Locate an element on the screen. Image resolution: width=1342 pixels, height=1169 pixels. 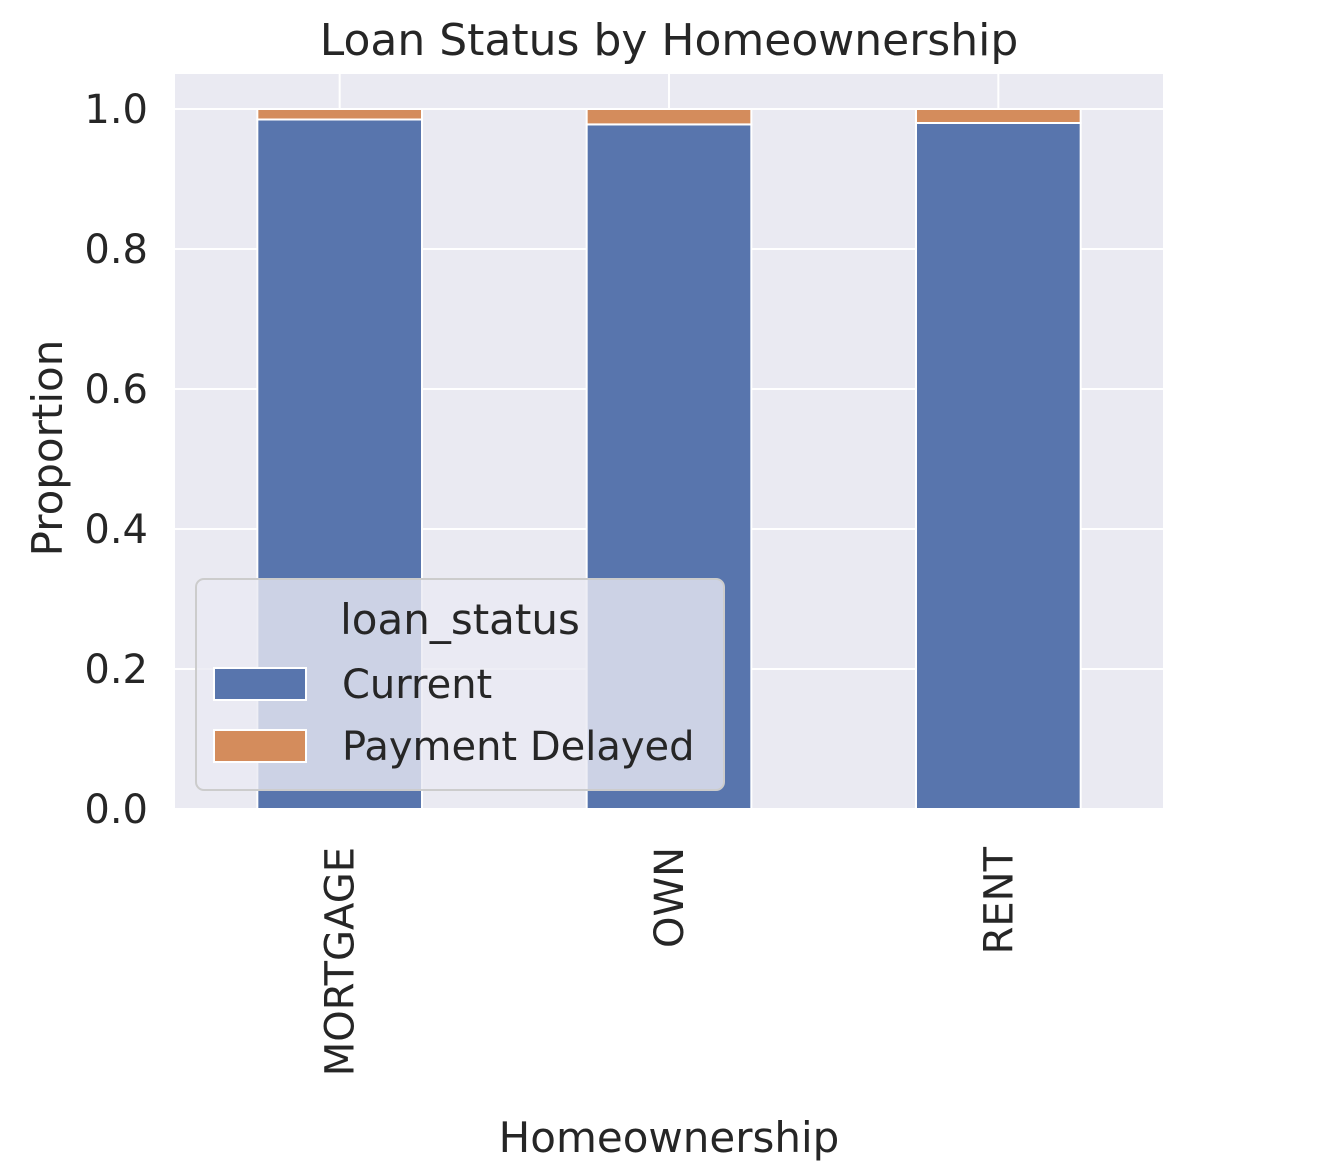
legend-box is located at coordinates (460, 684).